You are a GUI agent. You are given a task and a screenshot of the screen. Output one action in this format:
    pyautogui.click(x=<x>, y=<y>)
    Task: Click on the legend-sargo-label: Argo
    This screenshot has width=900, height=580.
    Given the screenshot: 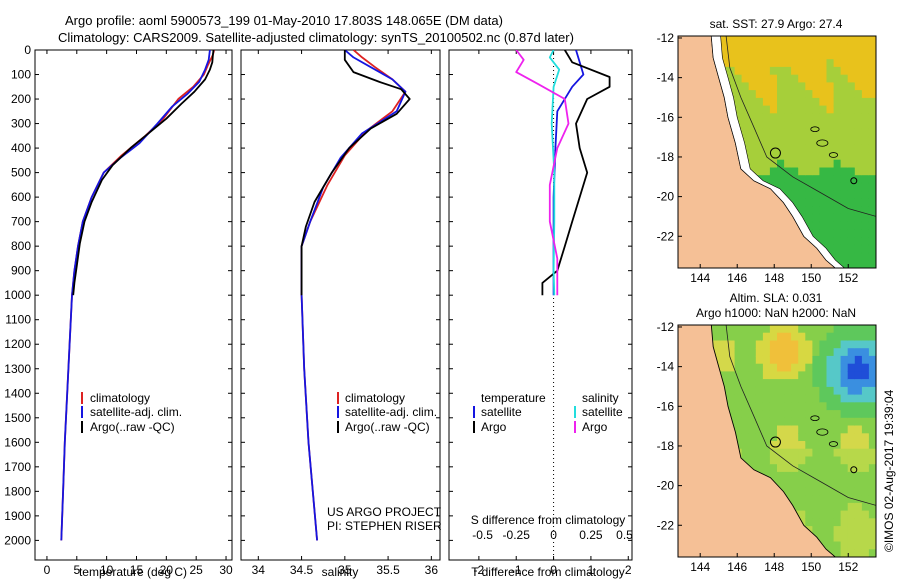 What is the action you would take?
    pyautogui.click(x=595, y=427)
    